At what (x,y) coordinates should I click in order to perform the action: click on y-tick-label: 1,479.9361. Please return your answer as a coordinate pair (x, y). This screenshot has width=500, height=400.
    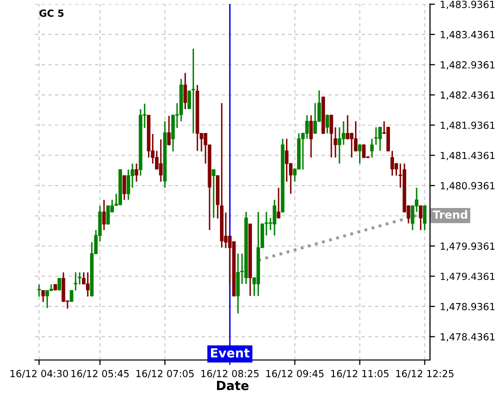
    Looking at the image, I should click on (467, 246).